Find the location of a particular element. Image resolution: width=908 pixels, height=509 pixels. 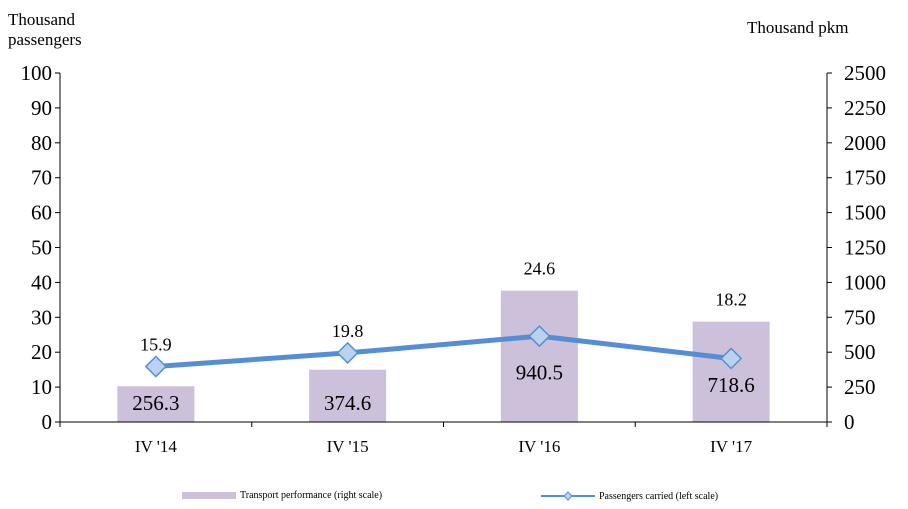

legend-item-transport-performance: Transport performance (right scale) is located at coordinates (282, 495).